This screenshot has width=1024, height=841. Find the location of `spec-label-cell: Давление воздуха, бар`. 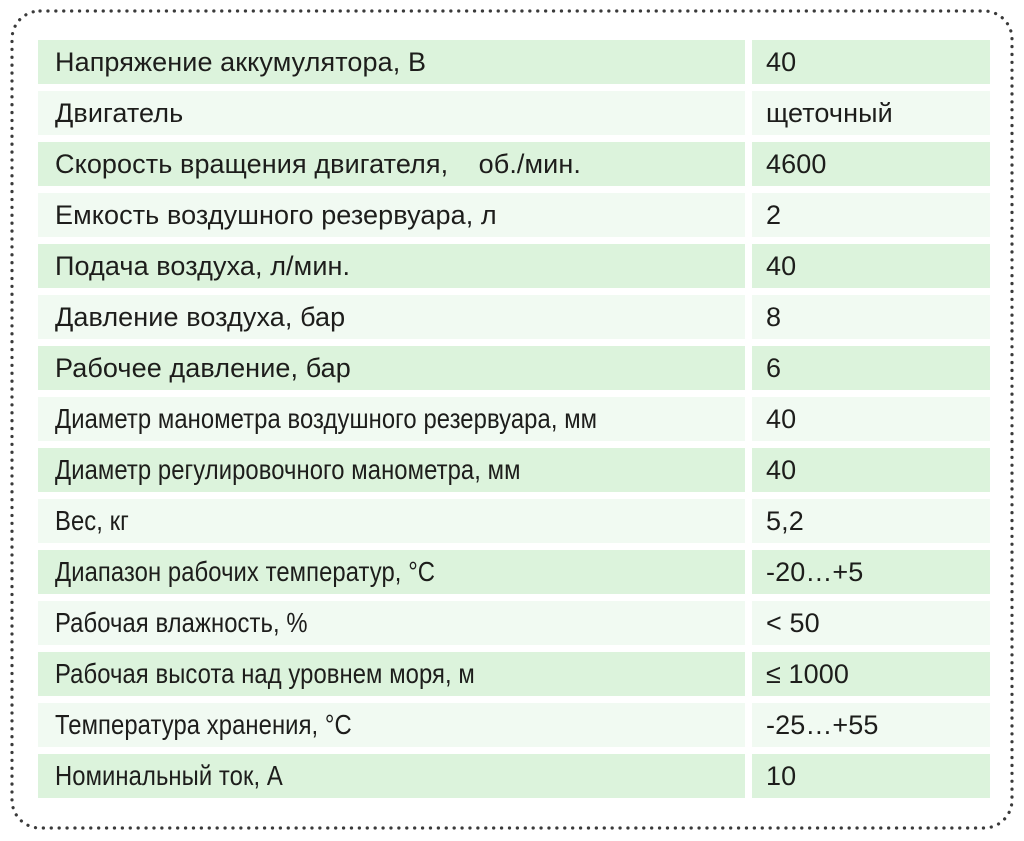

spec-label-cell: Давление воздуха, бар is located at coordinates (391, 317).